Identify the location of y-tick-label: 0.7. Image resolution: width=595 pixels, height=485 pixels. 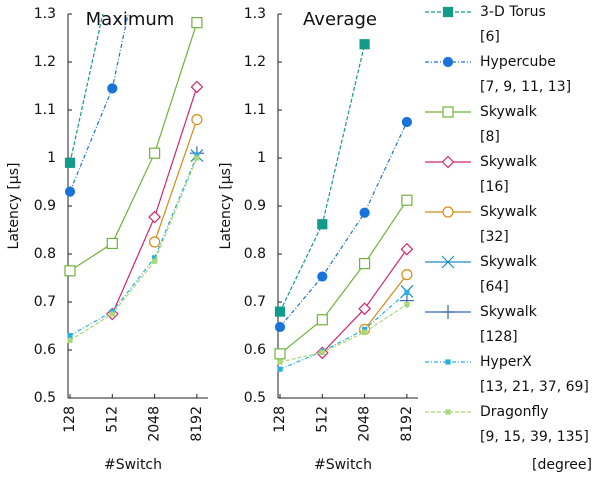
(45, 302).